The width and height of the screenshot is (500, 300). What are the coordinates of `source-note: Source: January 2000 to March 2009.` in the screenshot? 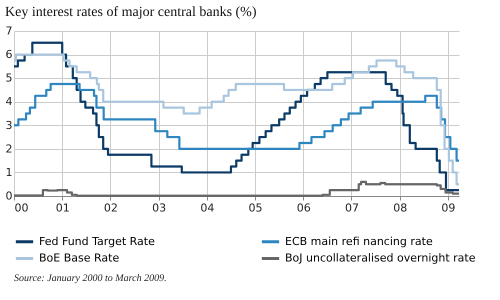 It's located at (90, 278).